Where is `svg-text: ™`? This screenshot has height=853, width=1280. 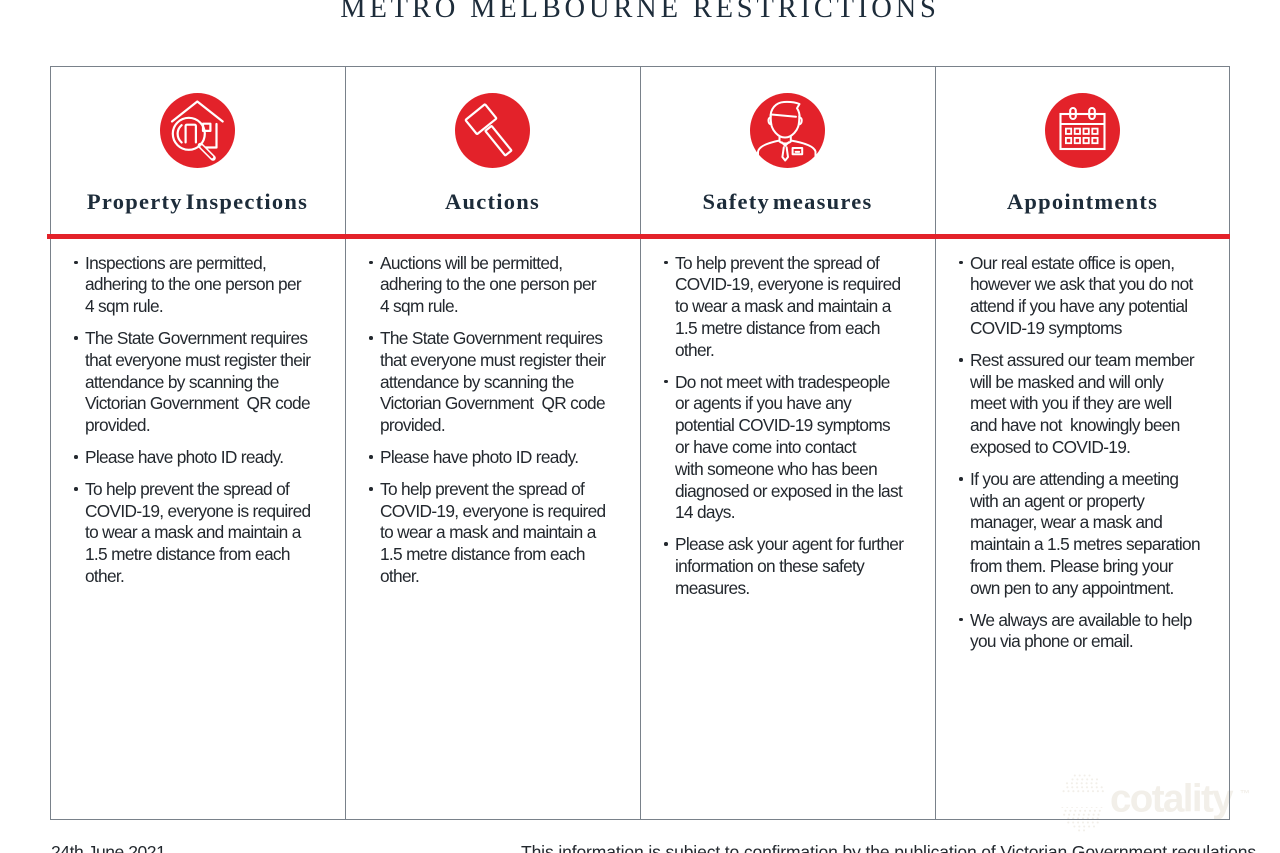 svg-text: ™ is located at coordinates (1245, 794).